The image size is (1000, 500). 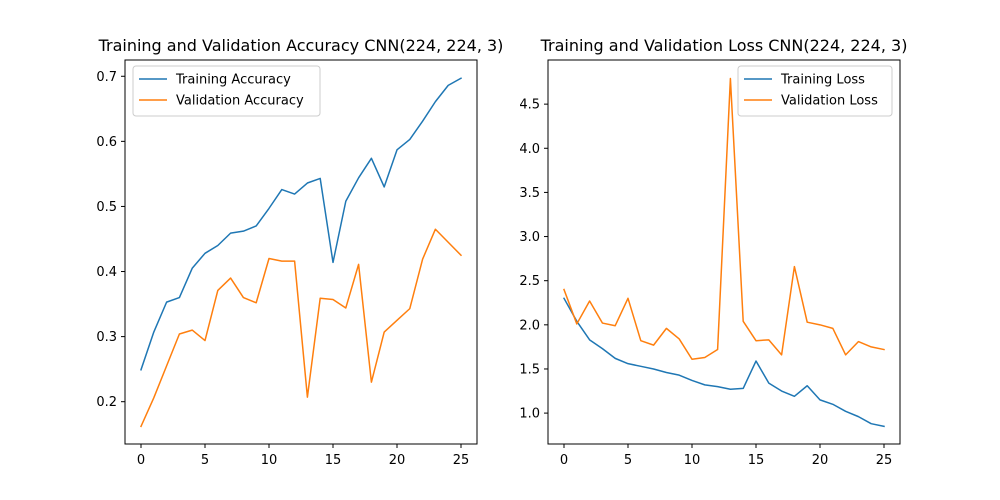 I want to click on y-tick-label: 0.2, so click(x=106, y=402).